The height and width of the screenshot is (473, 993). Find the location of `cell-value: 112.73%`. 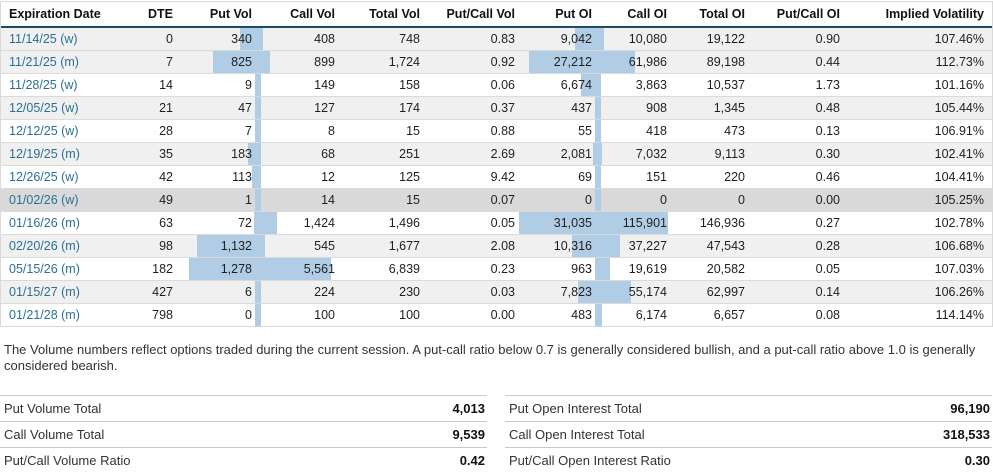

cell-value: 112.73% is located at coordinates (959, 62).